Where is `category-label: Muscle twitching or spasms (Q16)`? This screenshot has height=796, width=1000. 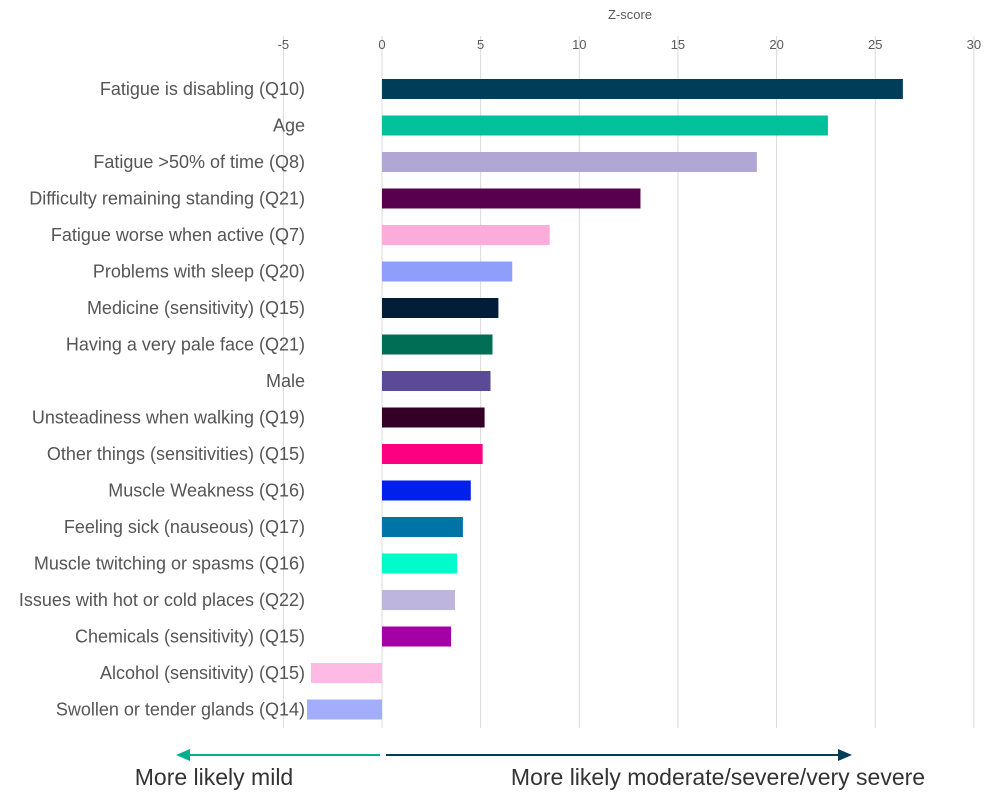 category-label: Muscle twitching or spasms (Q16) is located at coordinates (169, 564).